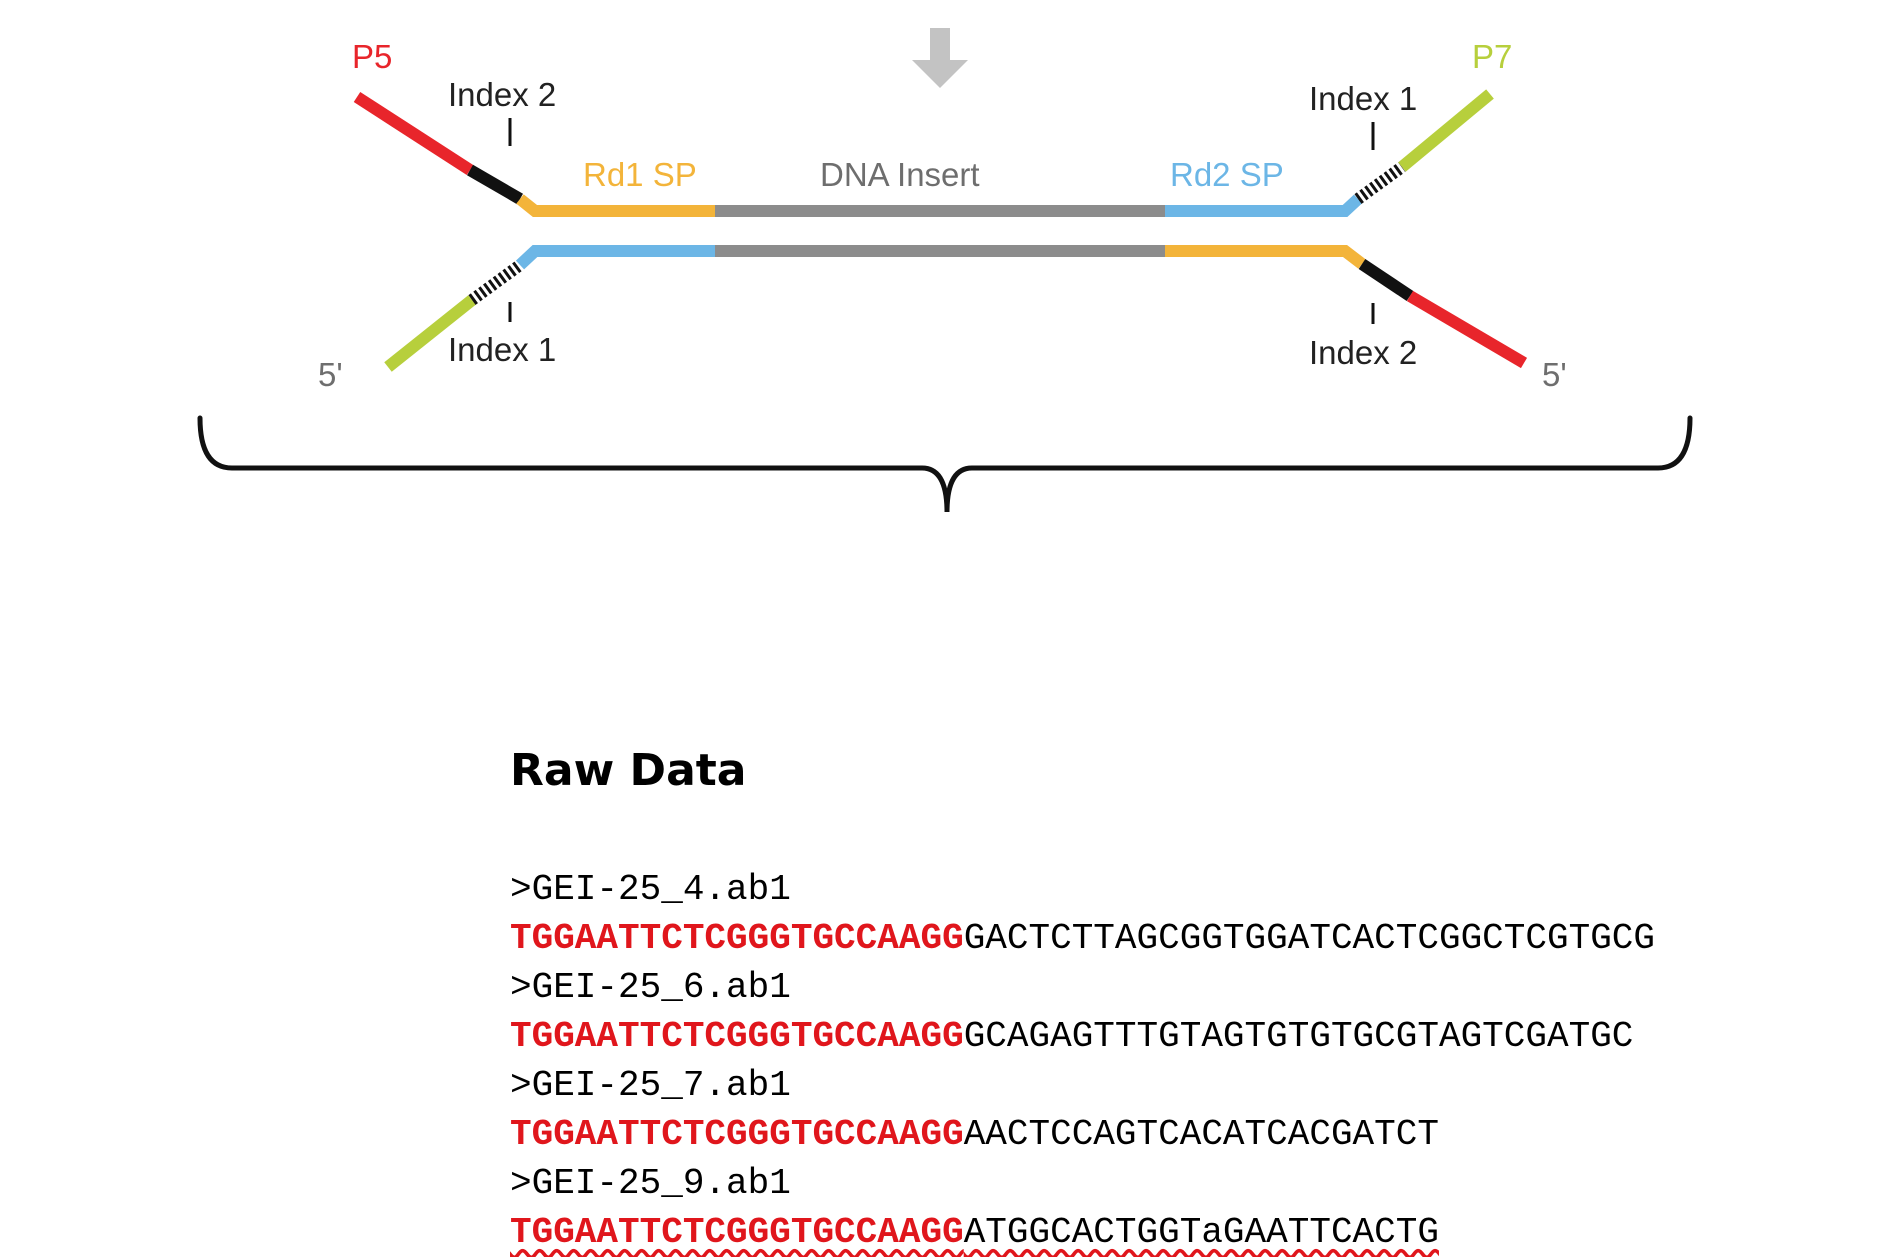 This screenshot has height=1257, width=1883. Describe the element at coordinates (940, 58) in the screenshot. I see `down-arrow-icon` at that location.